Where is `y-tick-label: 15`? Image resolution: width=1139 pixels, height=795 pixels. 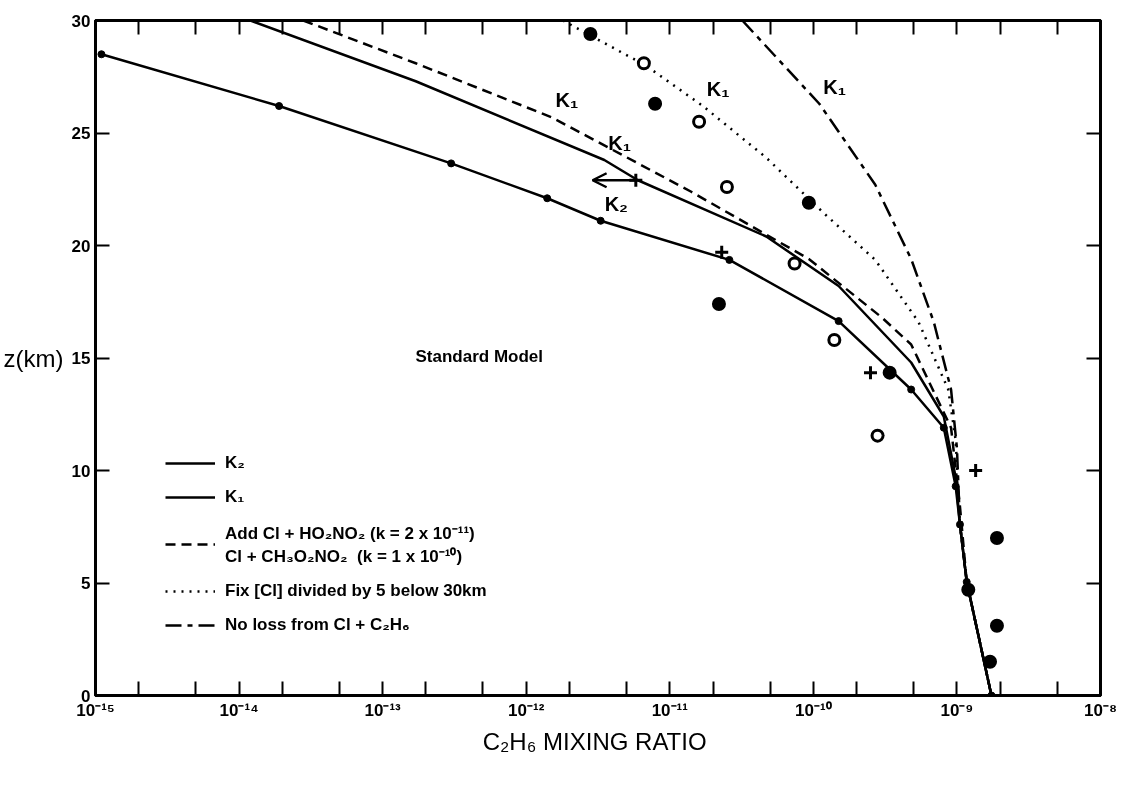
y-tick-label: 15 is located at coordinates (81, 358).